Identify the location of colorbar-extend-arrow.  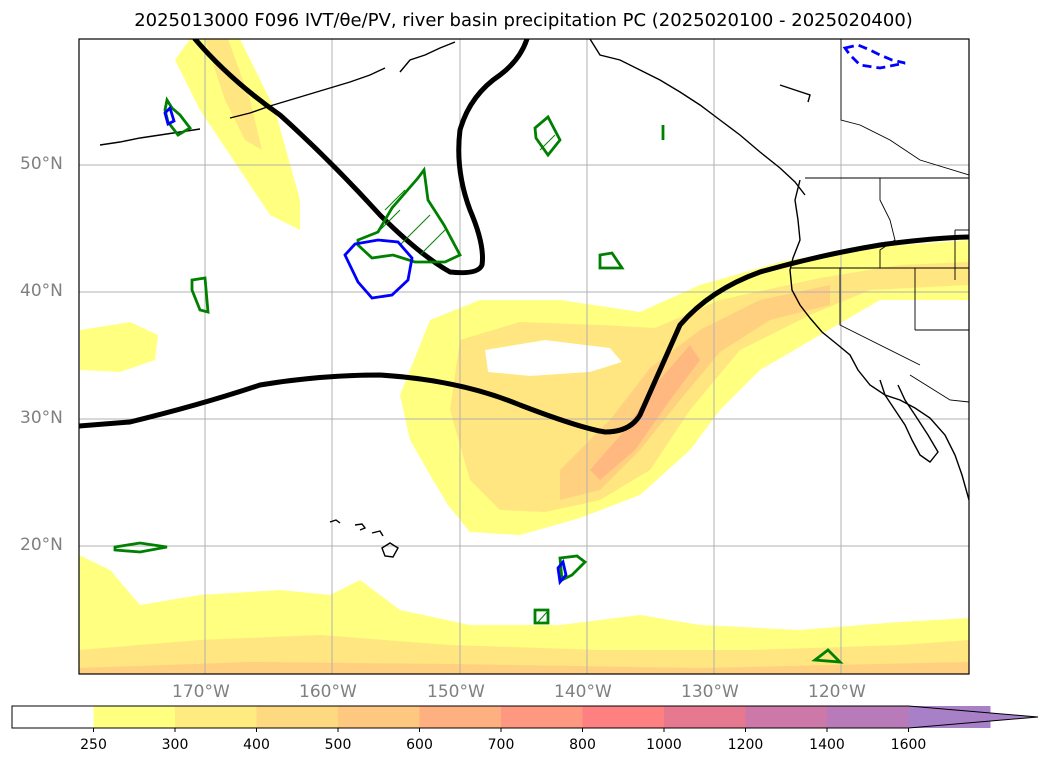
(973, 717).